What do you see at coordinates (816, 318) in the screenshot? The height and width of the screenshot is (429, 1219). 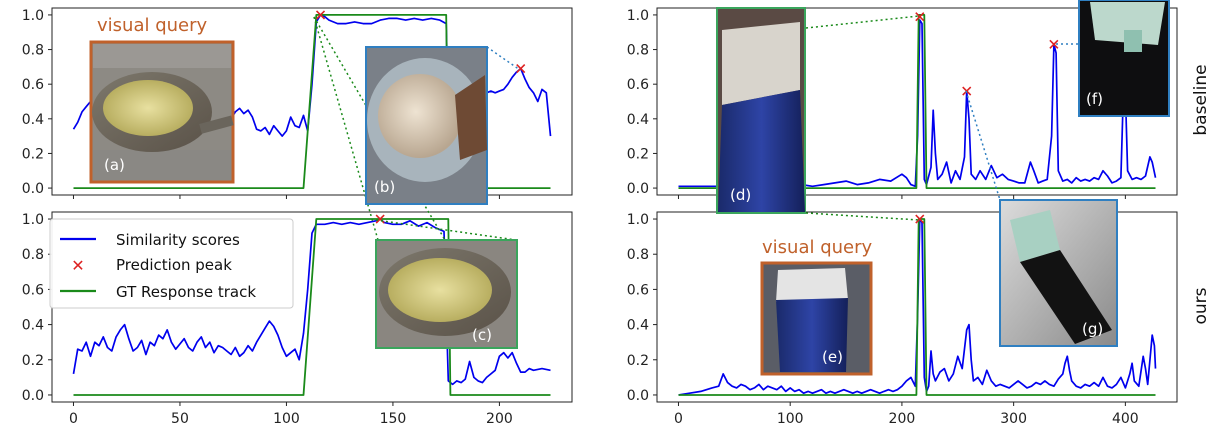 I see `inset-e: (e)` at bounding box center [816, 318].